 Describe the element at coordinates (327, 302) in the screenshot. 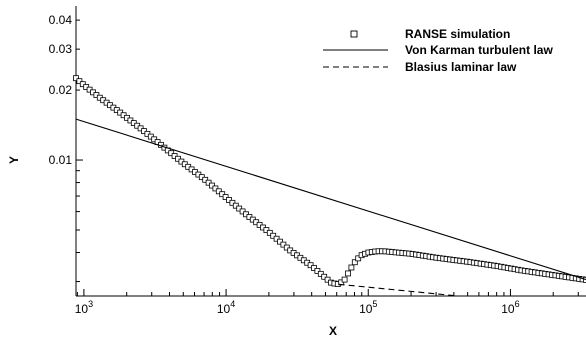

I see `x-axis-ticks: 10³ 10⁴ 10⁵ 10⁶` at that location.